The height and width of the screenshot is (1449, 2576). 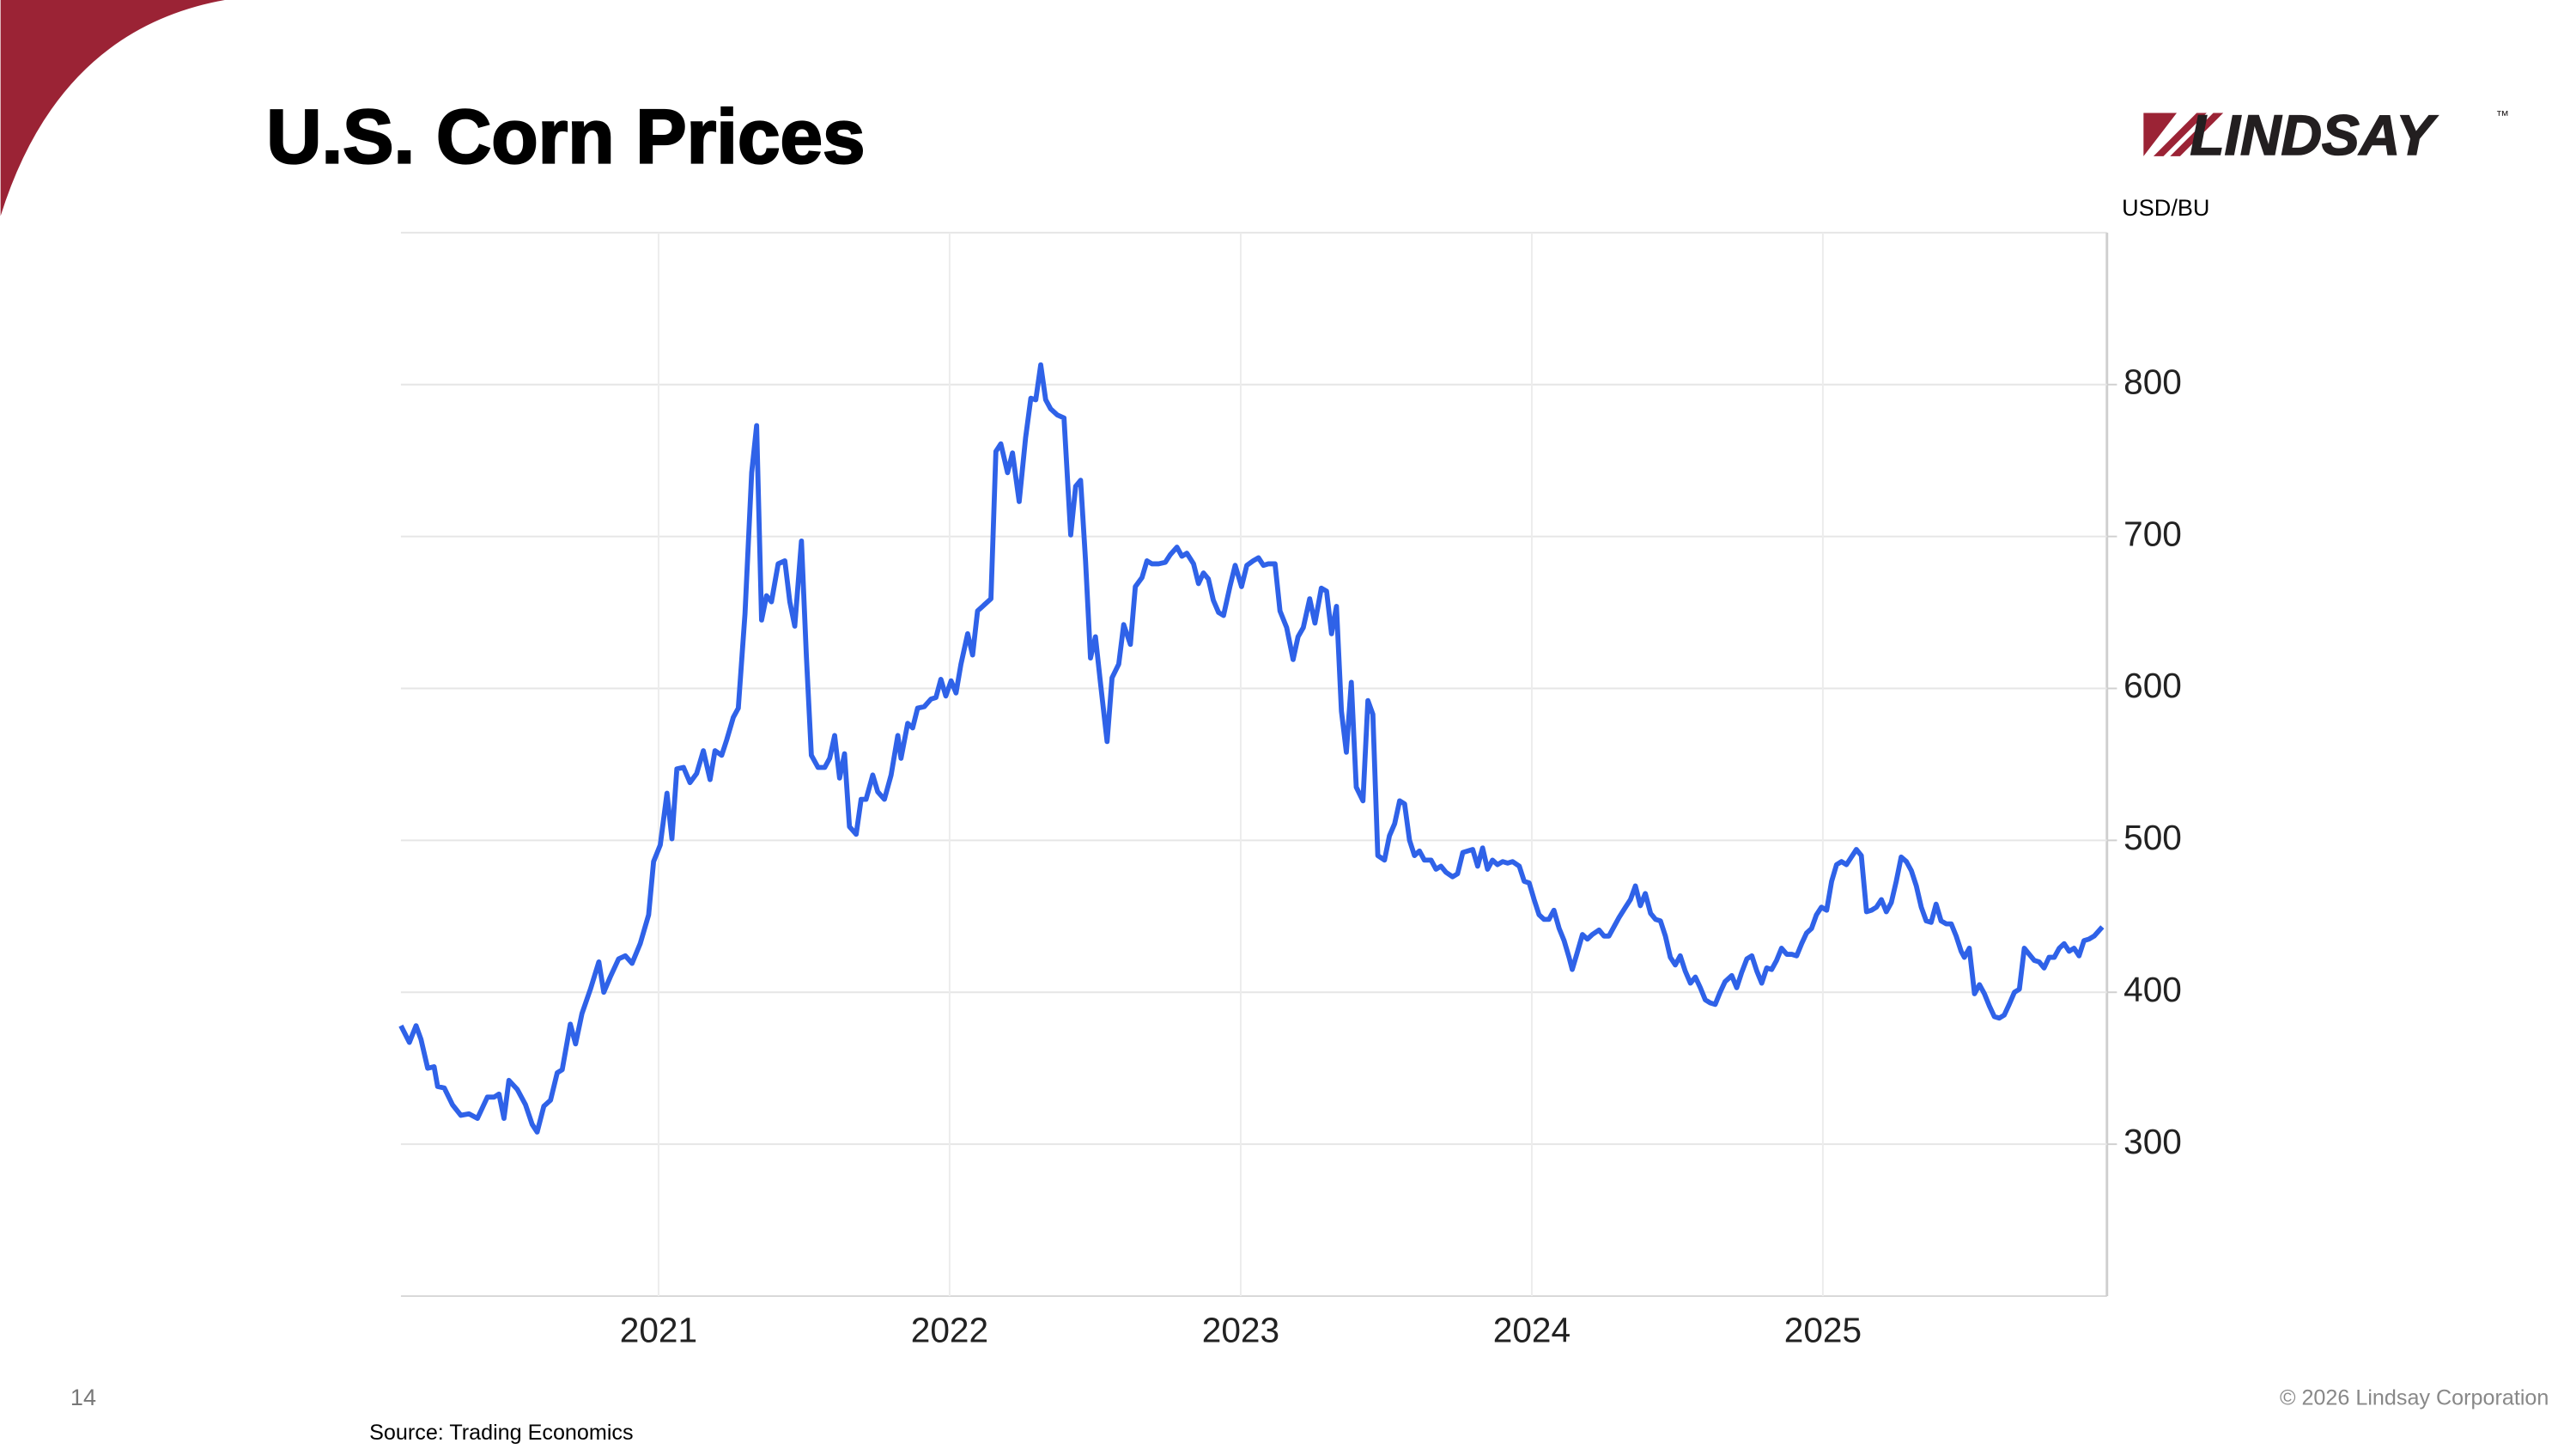 I want to click on x-tick-label: 2022, so click(x=950, y=1329).